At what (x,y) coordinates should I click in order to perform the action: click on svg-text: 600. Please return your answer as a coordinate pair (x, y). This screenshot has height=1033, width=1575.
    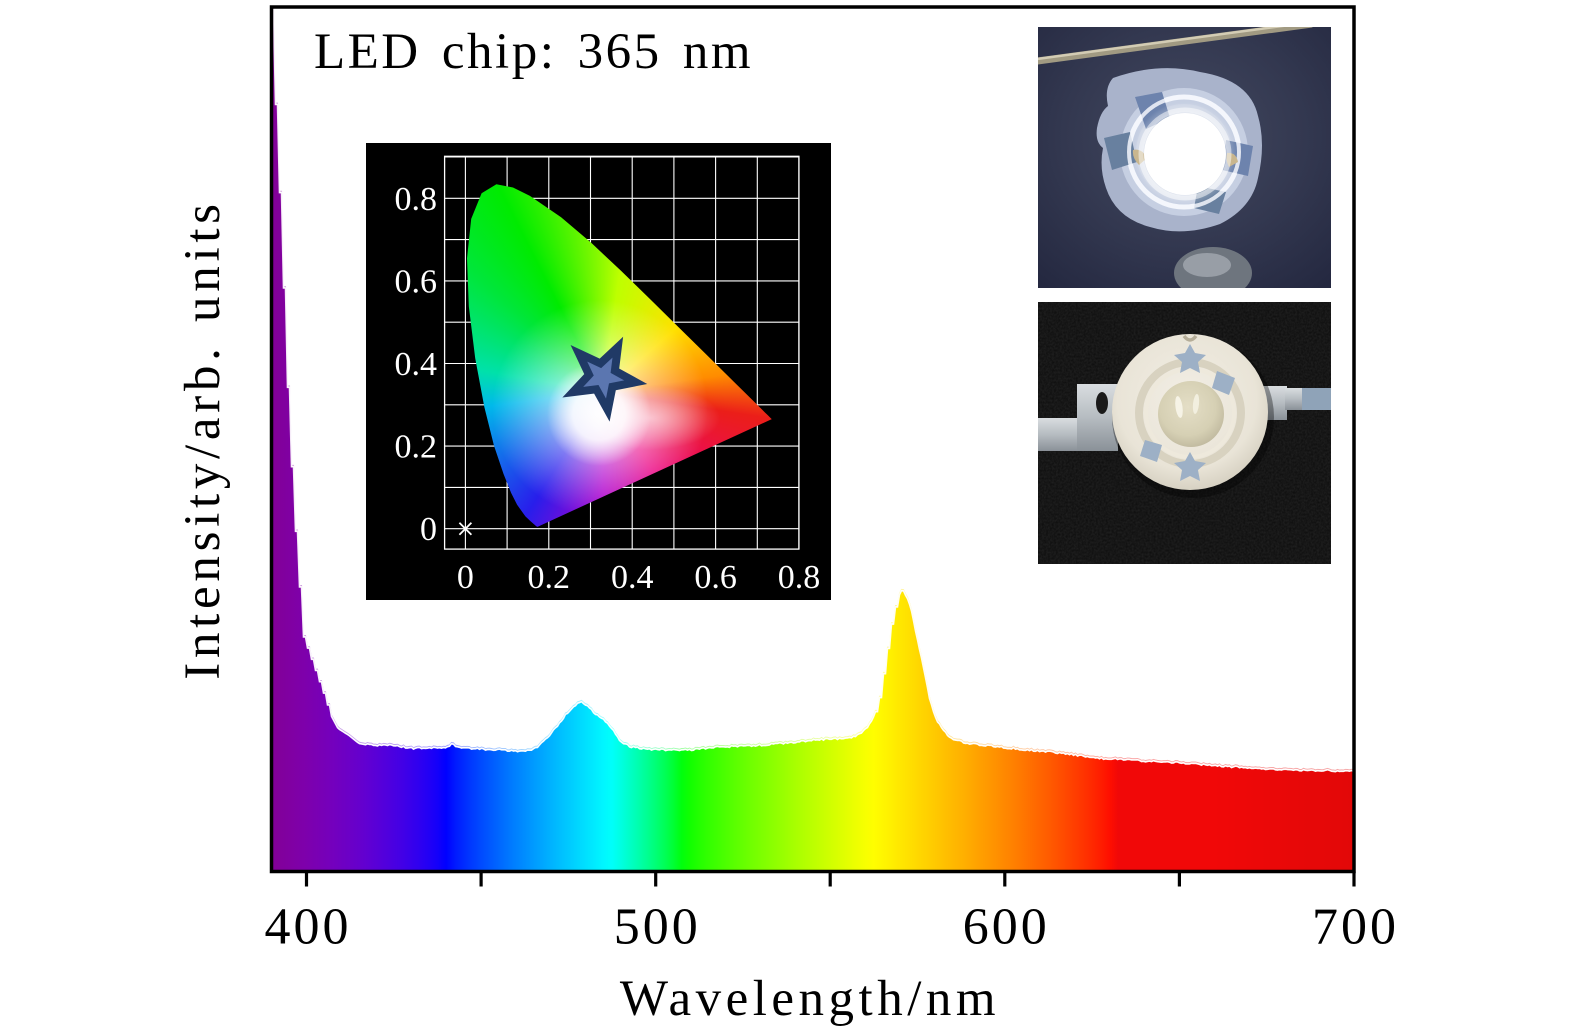
    Looking at the image, I should click on (1006, 927).